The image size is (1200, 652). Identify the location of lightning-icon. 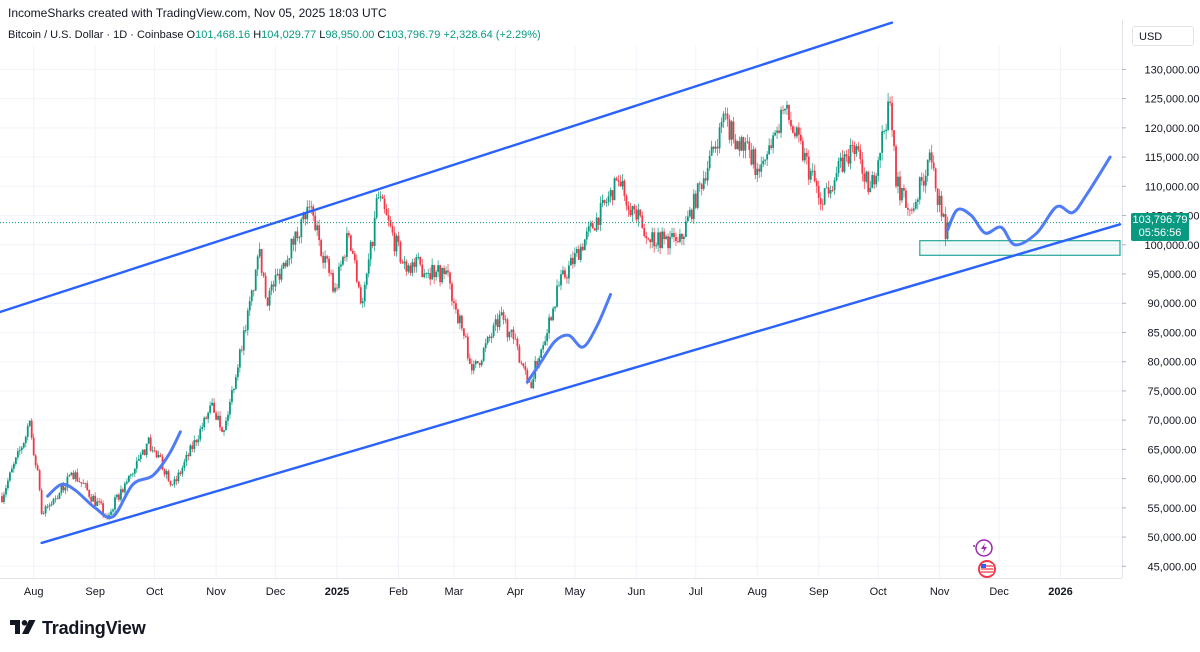
(983, 548).